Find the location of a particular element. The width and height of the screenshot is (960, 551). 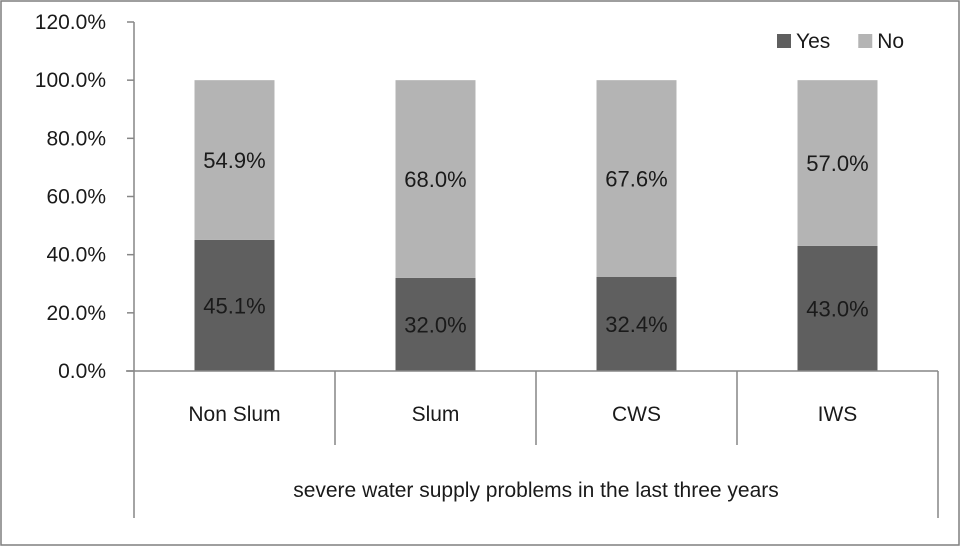

data-label: 43.0% is located at coordinates (837, 308).